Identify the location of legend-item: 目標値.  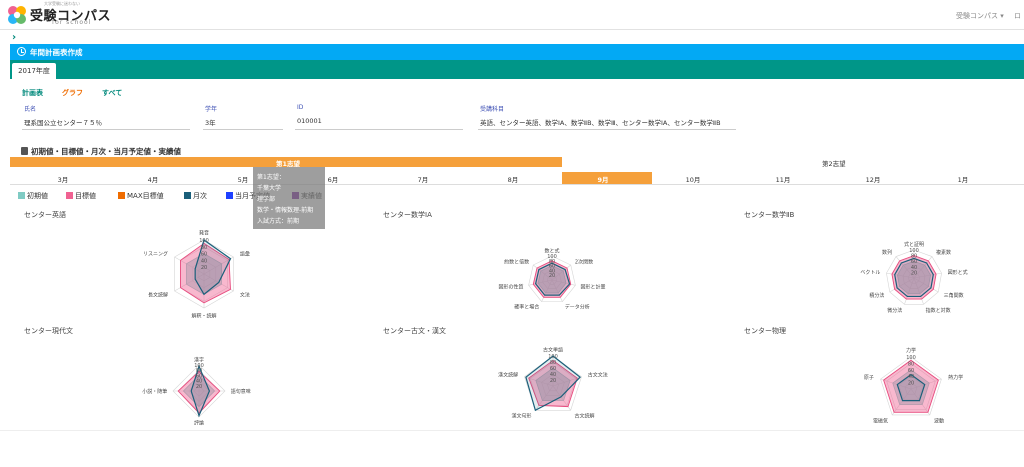
(81, 196).